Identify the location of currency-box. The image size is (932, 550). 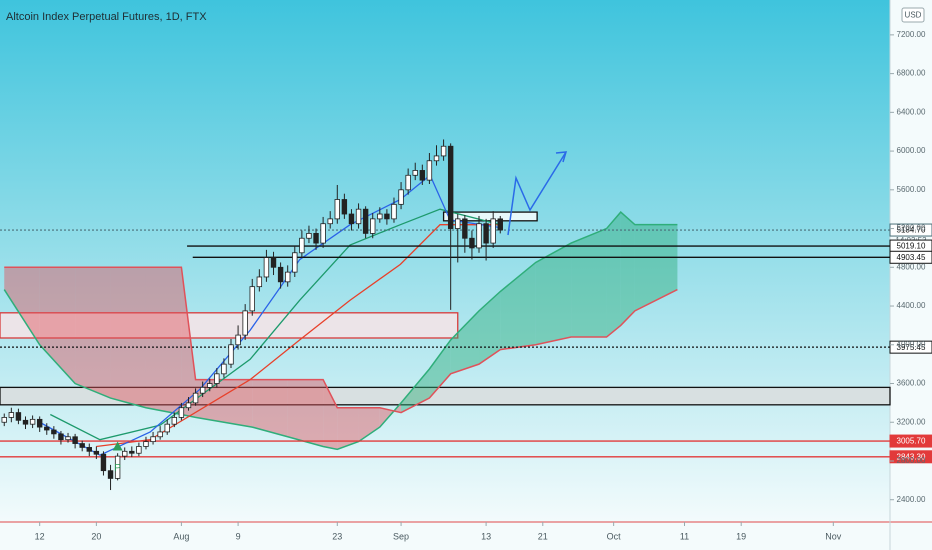
(913, 15).